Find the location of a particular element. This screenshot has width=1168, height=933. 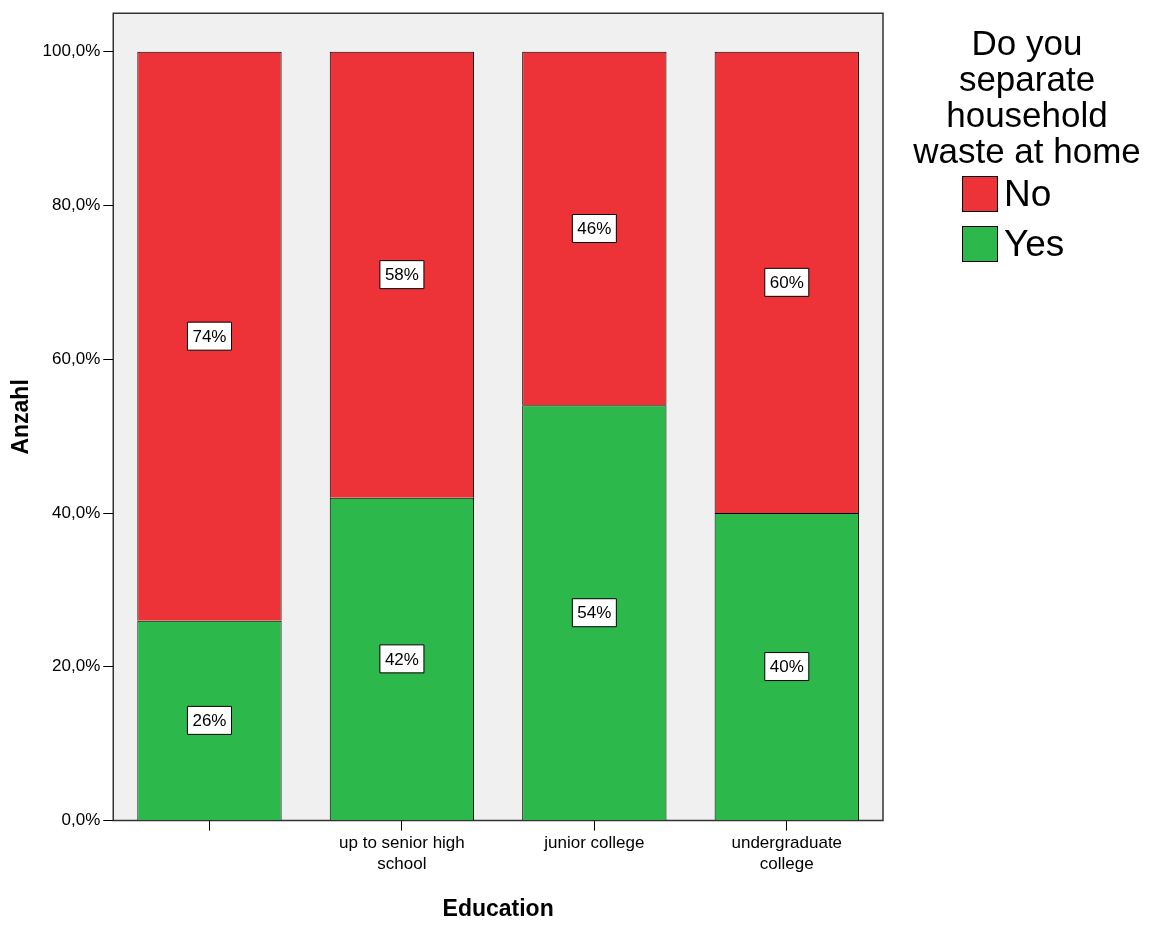

x-axis-title: Education is located at coordinates (498, 907).